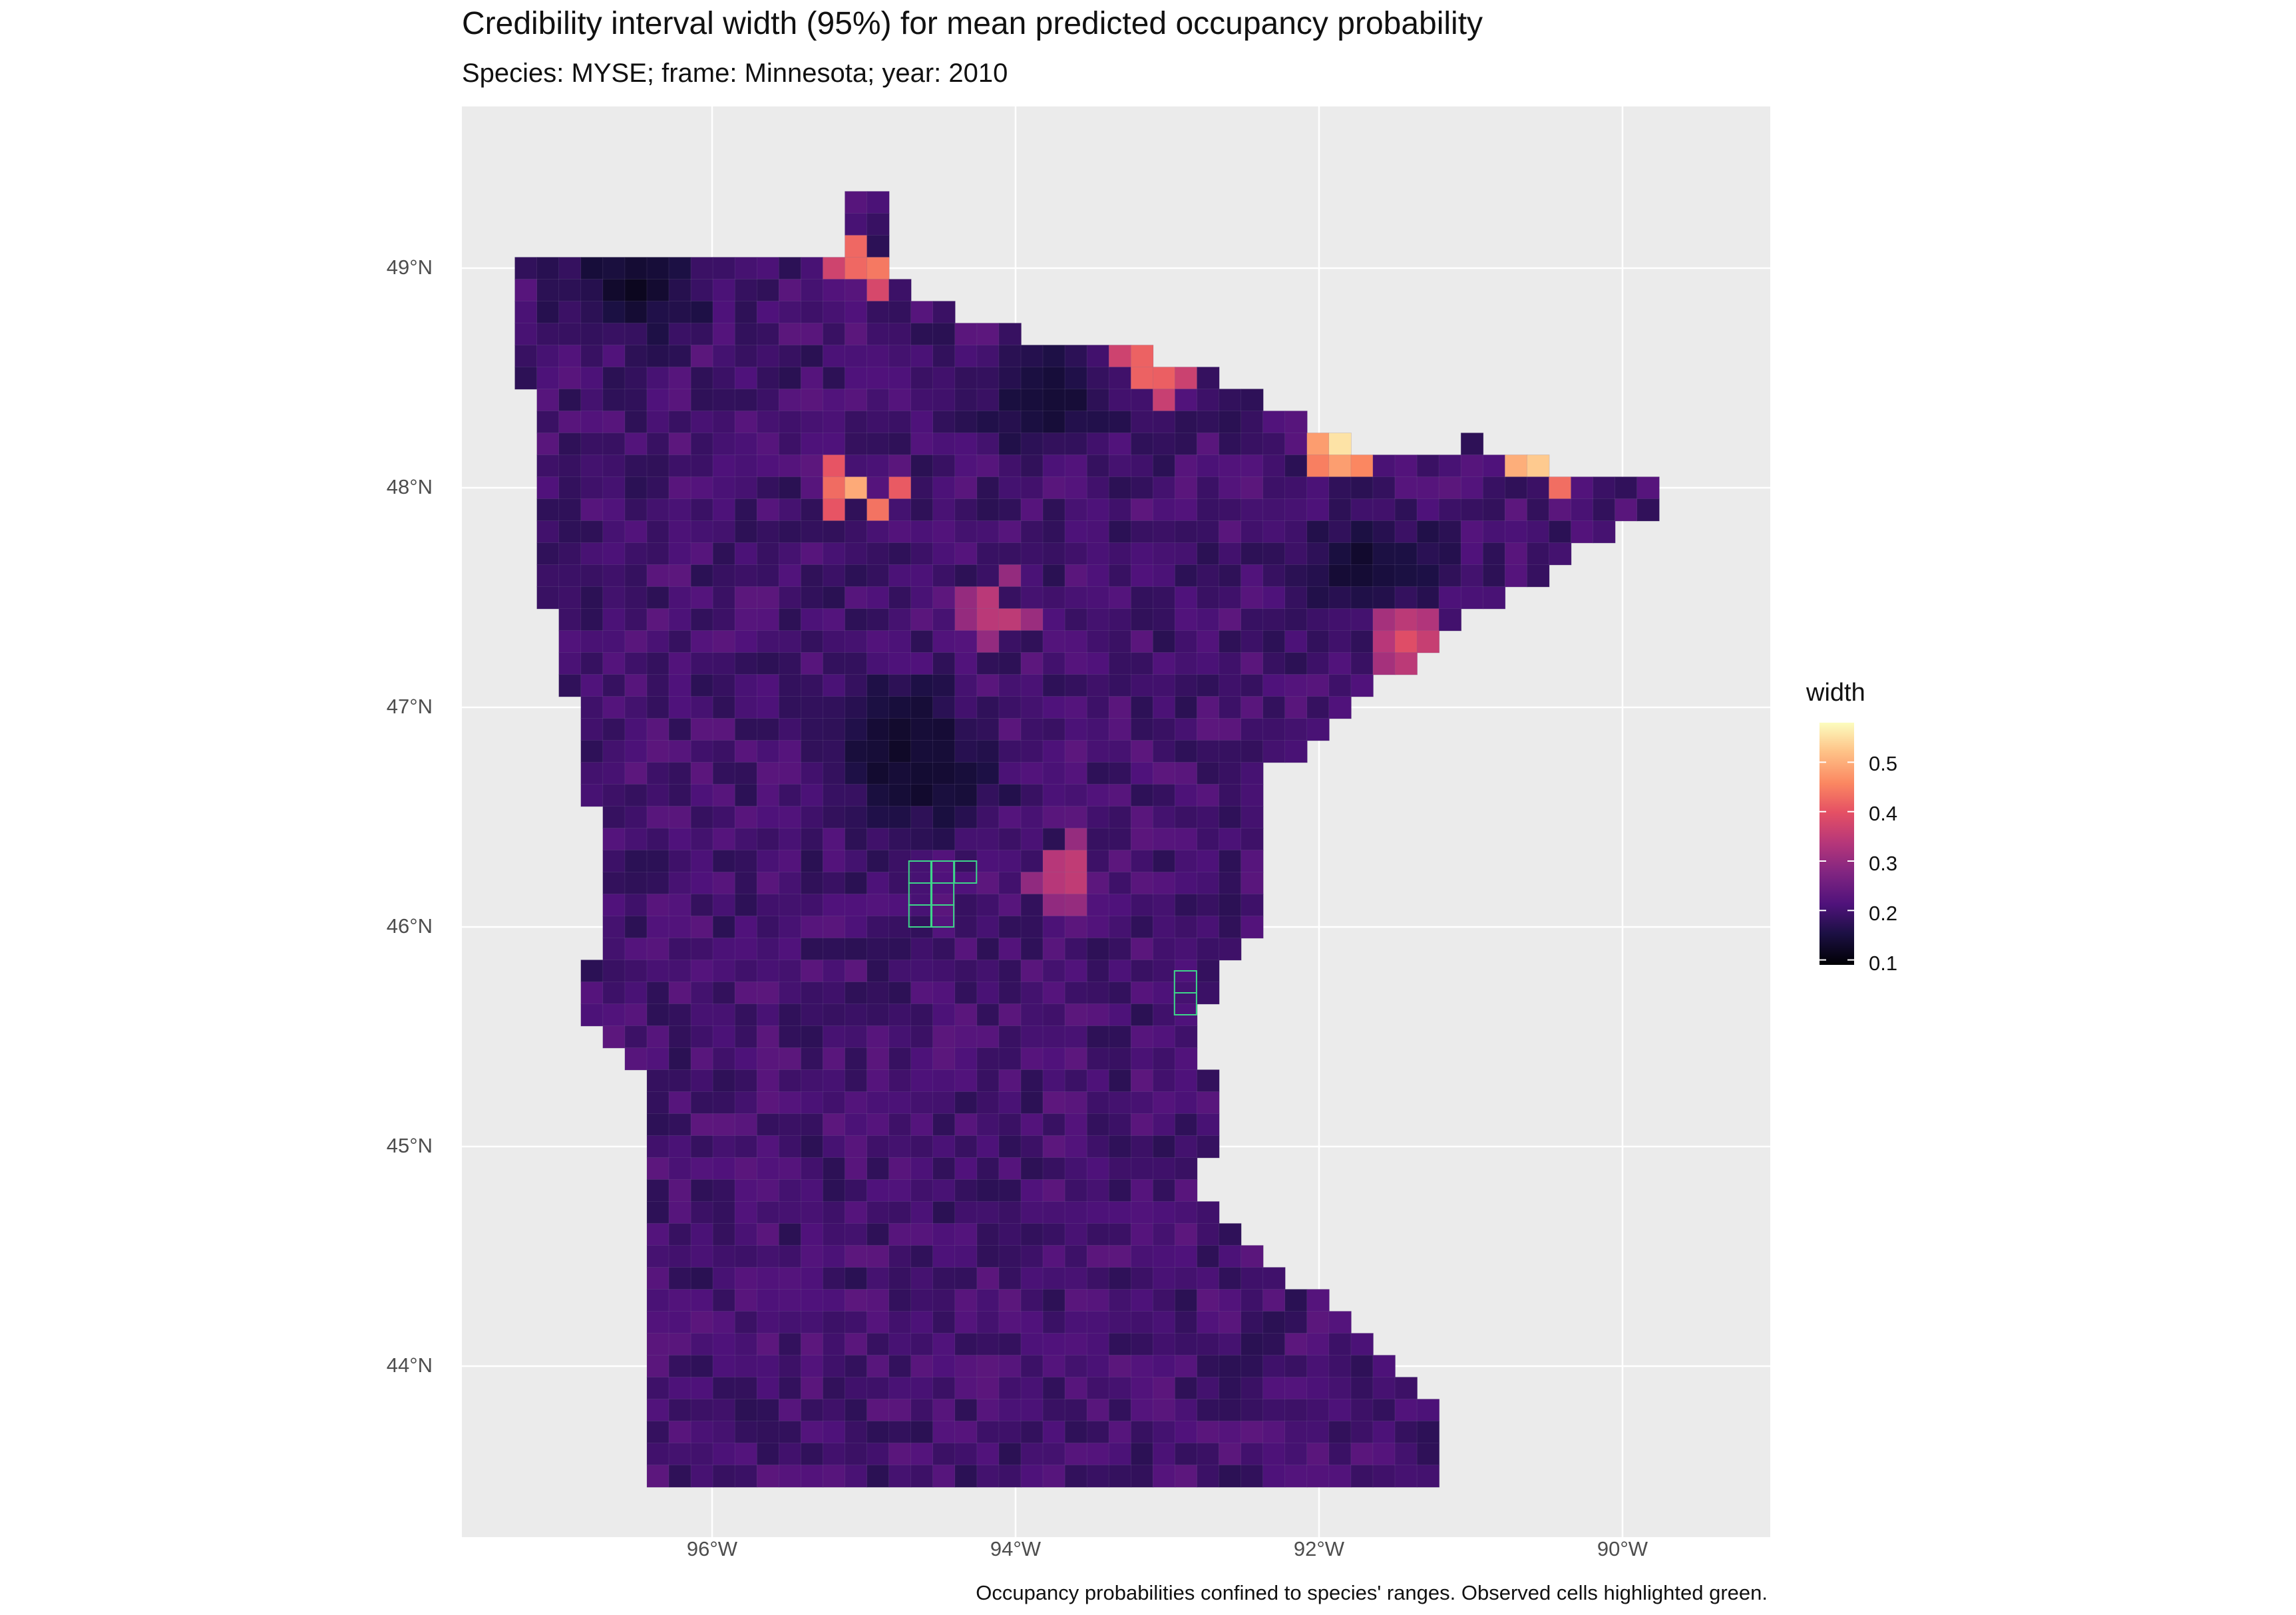 The width and height of the screenshot is (2296, 1615). Describe the element at coordinates (1836, 844) in the screenshot. I see `legend` at that location.